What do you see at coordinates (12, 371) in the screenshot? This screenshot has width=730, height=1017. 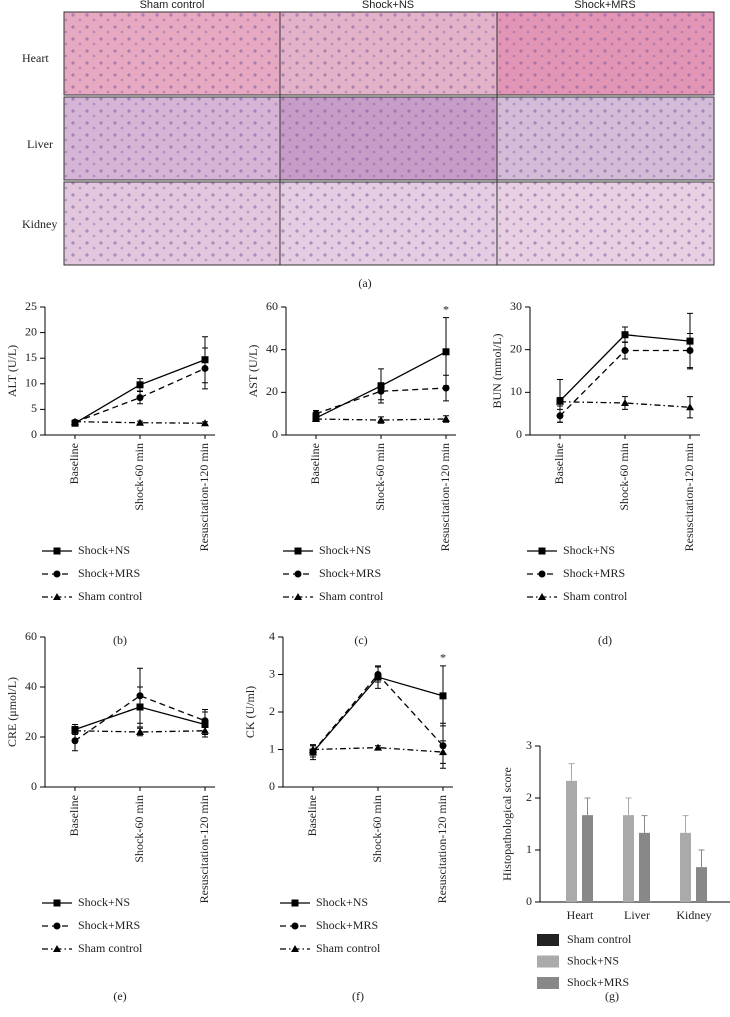 I see `y-axis-label: ALT (U/L)` at bounding box center [12, 371].